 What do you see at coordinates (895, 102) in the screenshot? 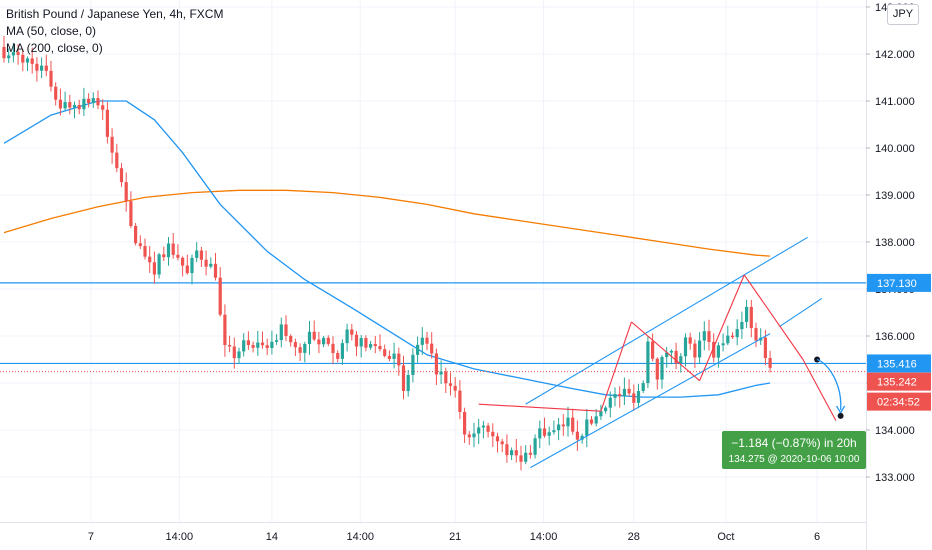
I see `price-tick-label: 141.000` at bounding box center [895, 102].